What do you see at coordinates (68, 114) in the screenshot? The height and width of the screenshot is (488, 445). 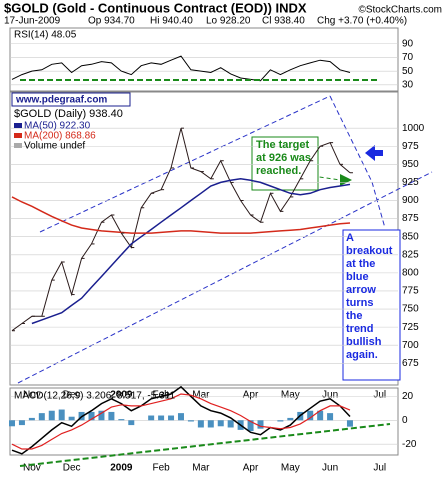 I see `legend-entry: $GOLD (Daily) 938.40` at bounding box center [68, 114].